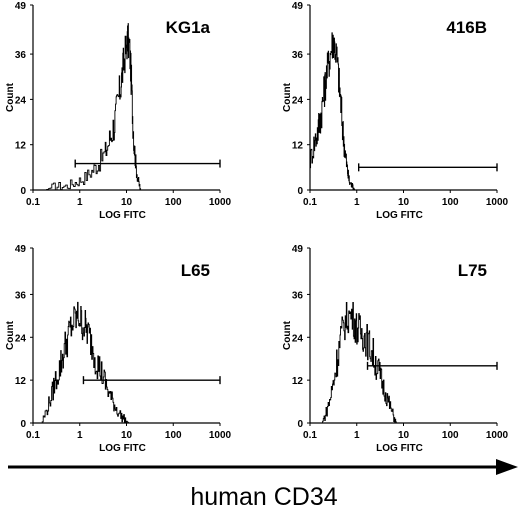 The width and height of the screenshot is (520, 515). What do you see at coordinates (466, 27) in the screenshot?
I see `panel-title: 416B` at bounding box center [466, 27].